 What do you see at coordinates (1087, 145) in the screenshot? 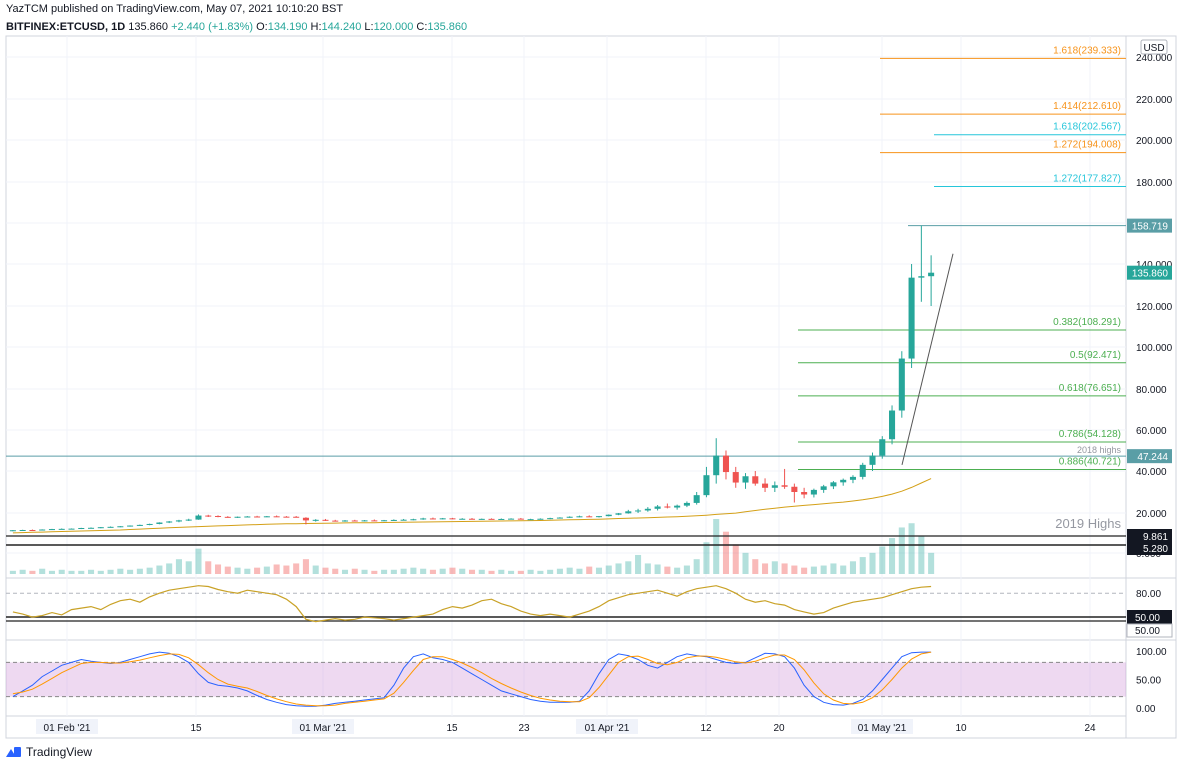
I see `fib-label: 1.272(194.008)` at bounding box center [1087, 145].